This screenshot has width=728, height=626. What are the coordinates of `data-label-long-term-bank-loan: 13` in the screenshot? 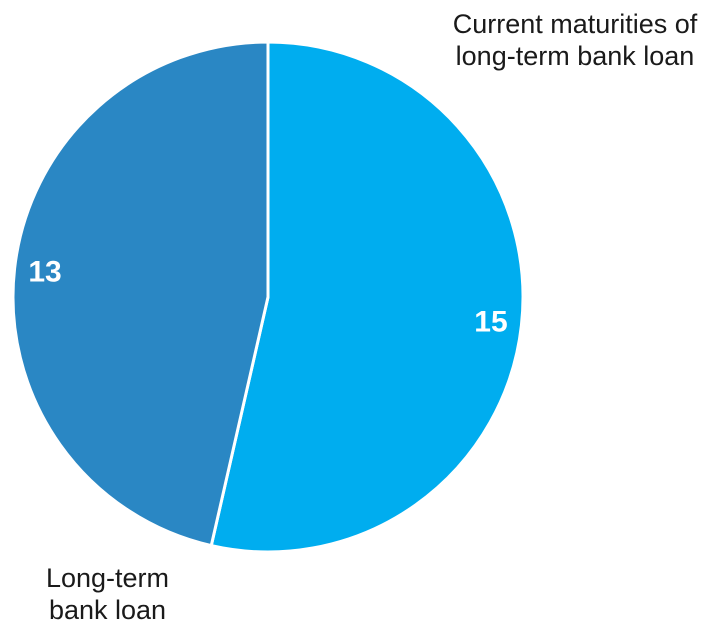 It's located at (44, 271).